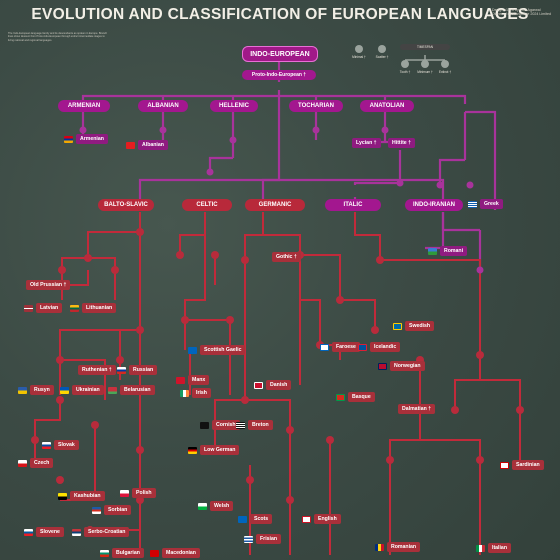 The image size is (560, 560). I want to click on legend-item: Extinct †, so click(445, 72).